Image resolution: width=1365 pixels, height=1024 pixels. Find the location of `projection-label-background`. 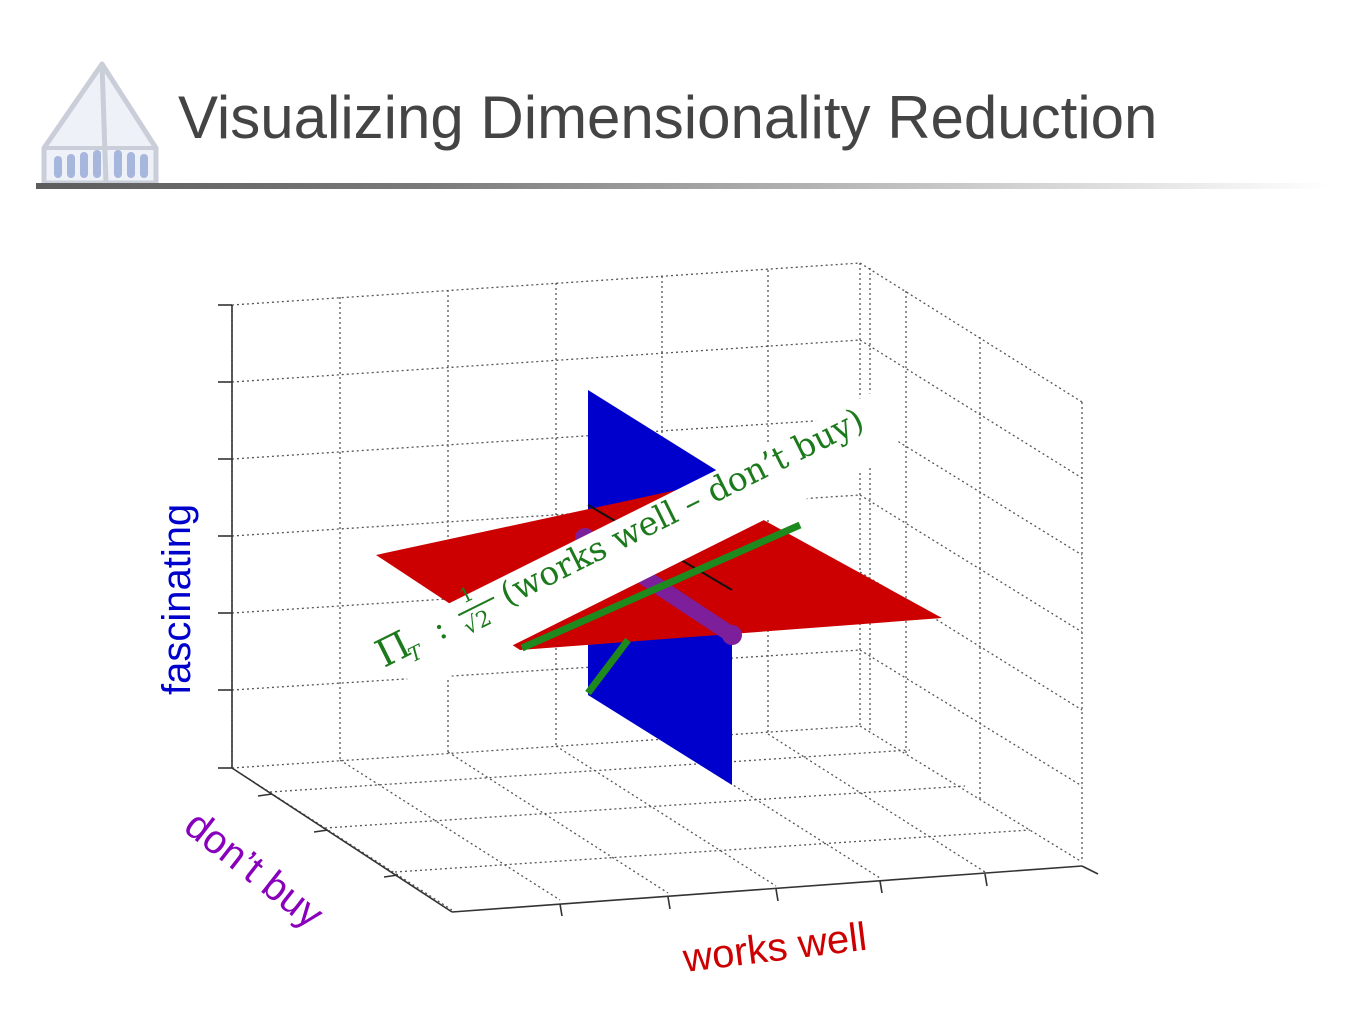

projection-label-background is located at coordinates (644, 543).